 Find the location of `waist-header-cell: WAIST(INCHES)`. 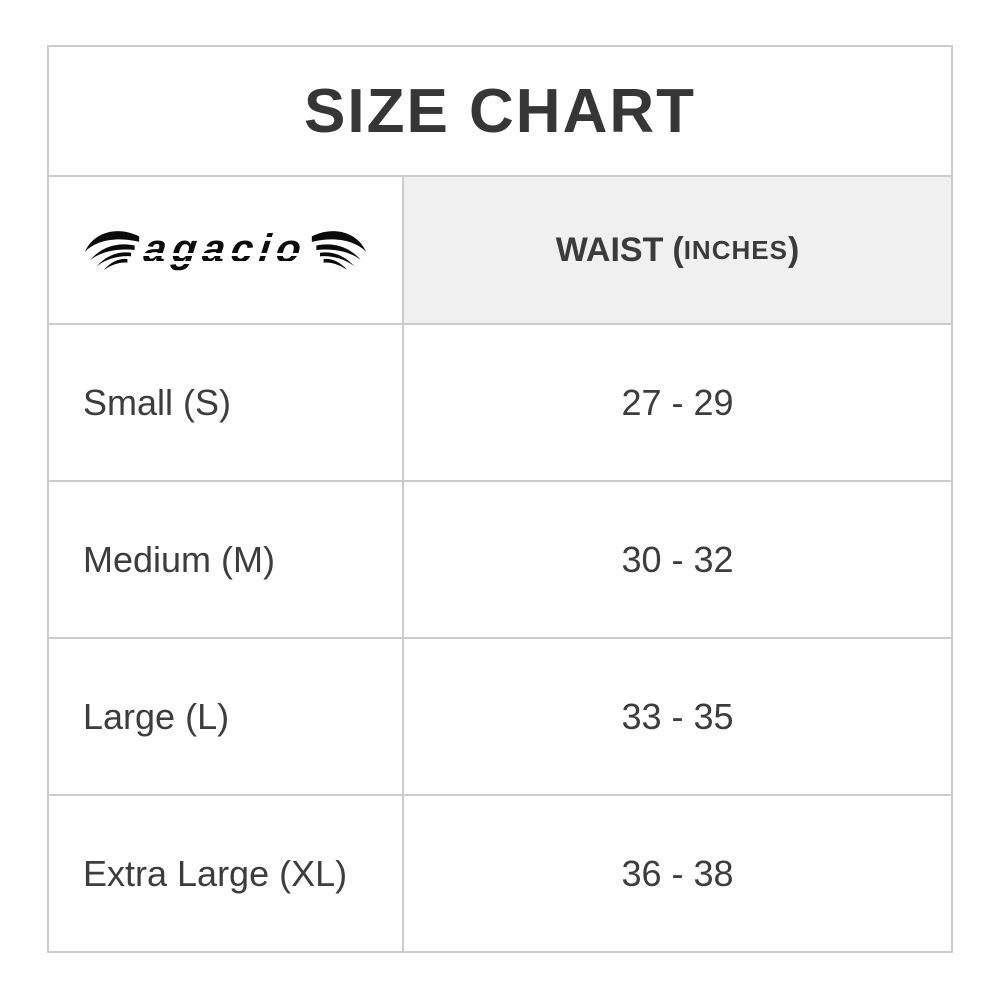

waist-header-cell: WAIST(INCHES) is located at coordinates (676, 249).